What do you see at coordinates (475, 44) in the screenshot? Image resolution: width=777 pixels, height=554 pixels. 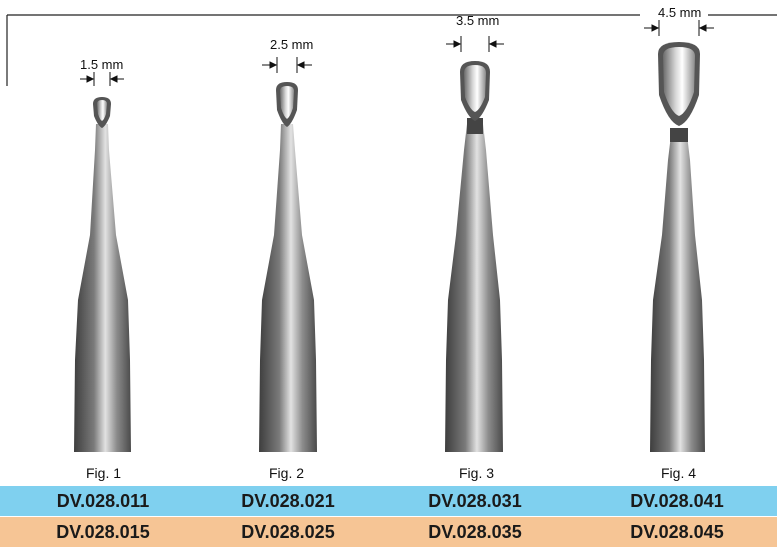 I see `instrument-3-dimension-arrows` at bounding box center [475, 44].